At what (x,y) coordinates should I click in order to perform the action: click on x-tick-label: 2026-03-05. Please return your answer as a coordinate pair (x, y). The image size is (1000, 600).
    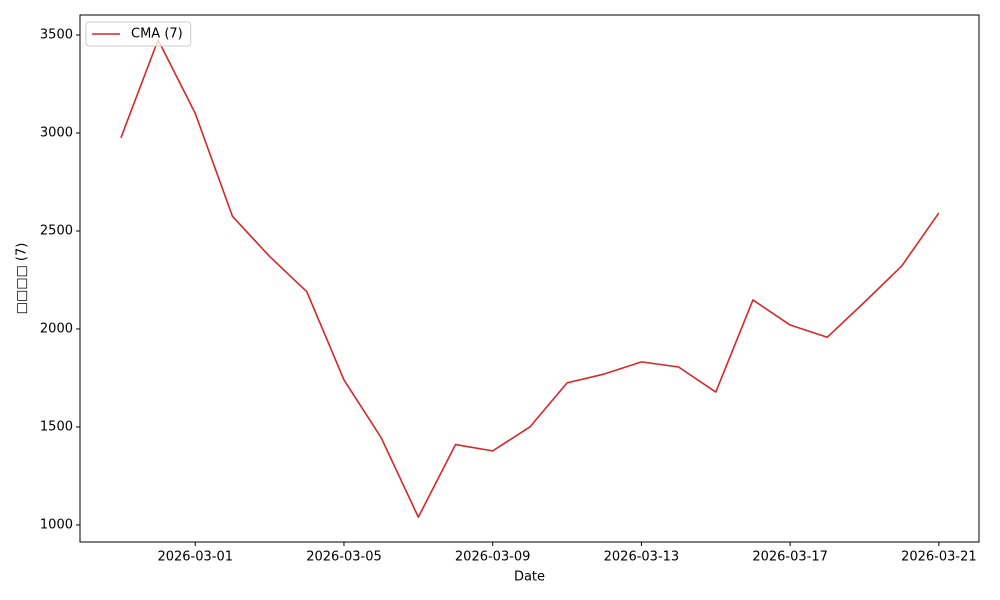
    Looking at the image, I should click on (344, 557).